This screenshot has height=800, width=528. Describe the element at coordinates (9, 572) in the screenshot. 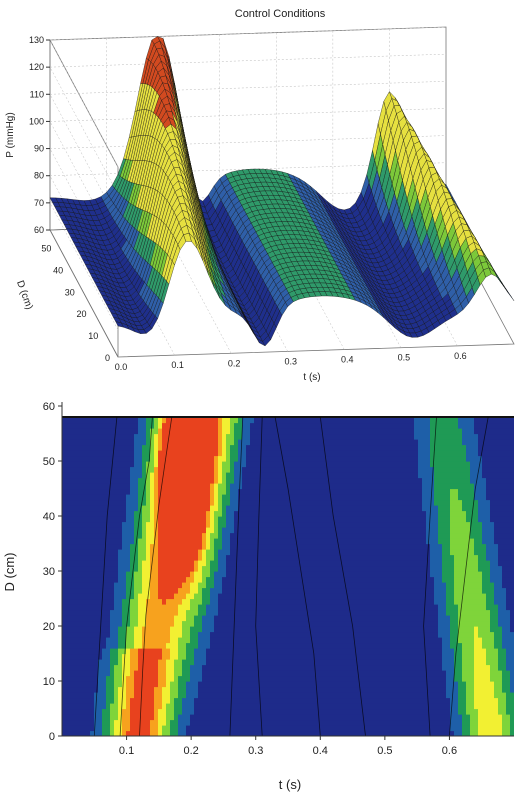

I see `contour-y-axis-label: D (cm)` at that location.